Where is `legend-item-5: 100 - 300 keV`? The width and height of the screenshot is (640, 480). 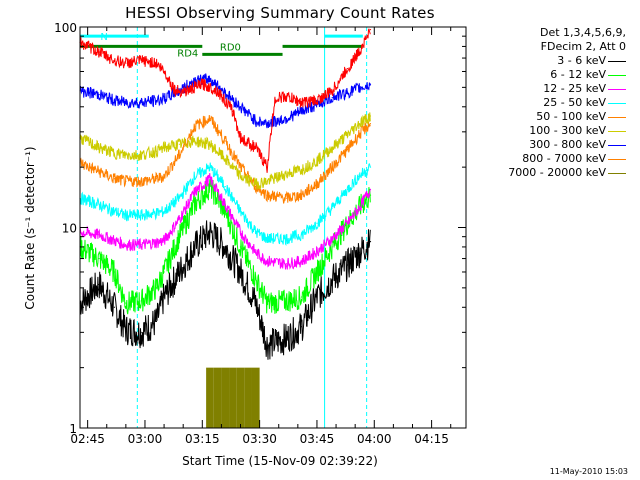
legend-item-5: 100 - 300 keV is located at coordinates (553, 131).